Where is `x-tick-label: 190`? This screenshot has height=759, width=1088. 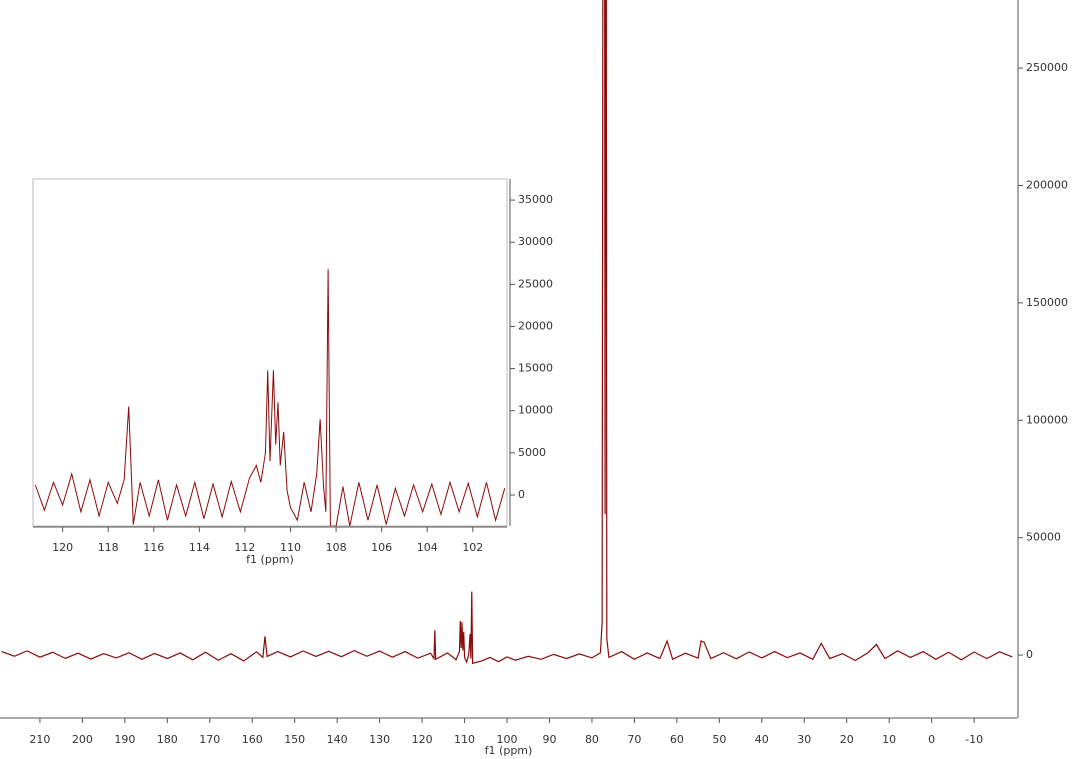 x-tick-label: 190 is located at coordinates (124, 739).